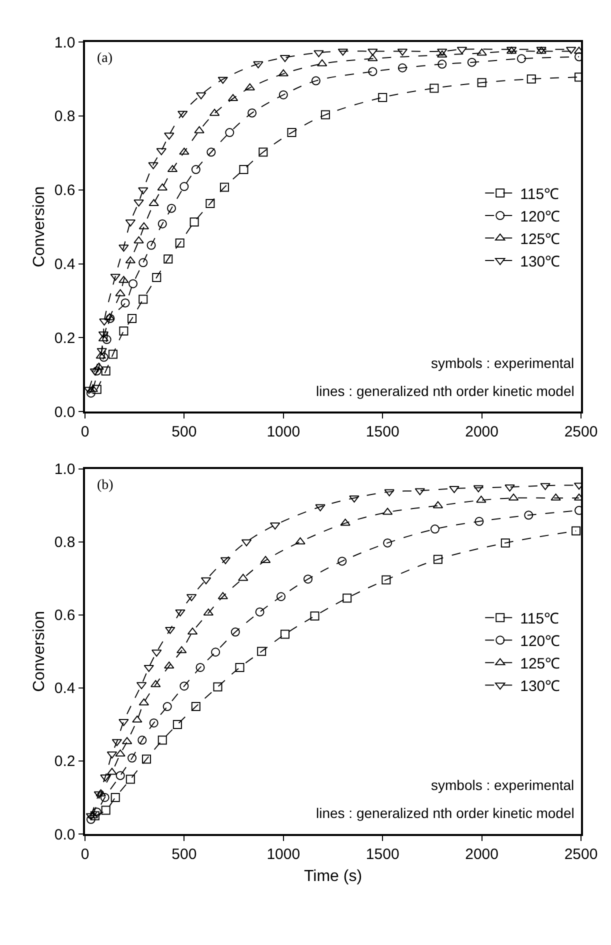 The image size is (611, 945). What do you see at coordinates (105, 485) in the screenshot?
I see `annotation: (b)` at bounding box center [105, 485].